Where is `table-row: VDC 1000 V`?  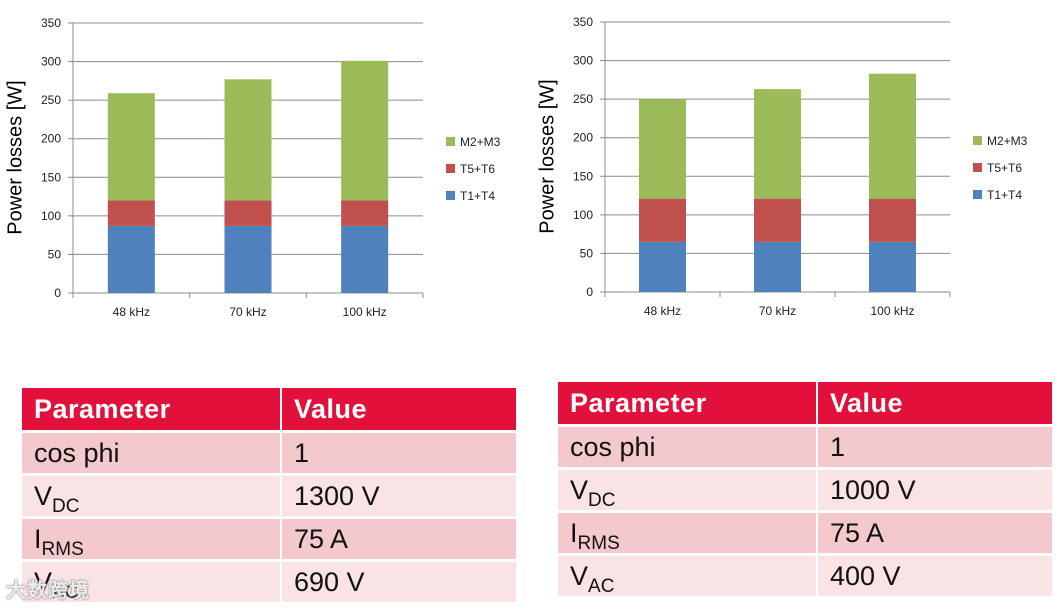
table-row: VDC 1000 V is located at coordinates (805, 490).